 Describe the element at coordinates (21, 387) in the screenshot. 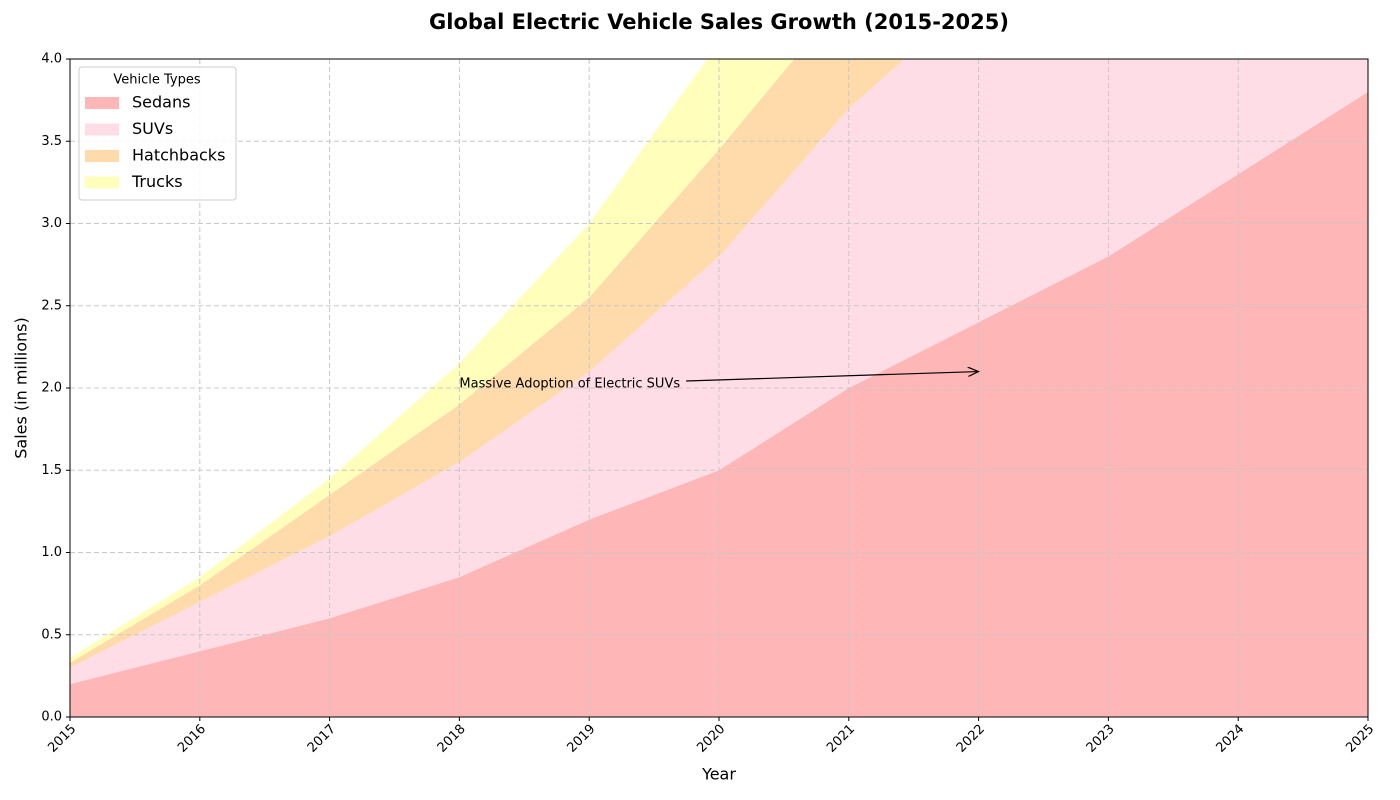

I see `y-axis-label: Sales (in millions)` at that location.